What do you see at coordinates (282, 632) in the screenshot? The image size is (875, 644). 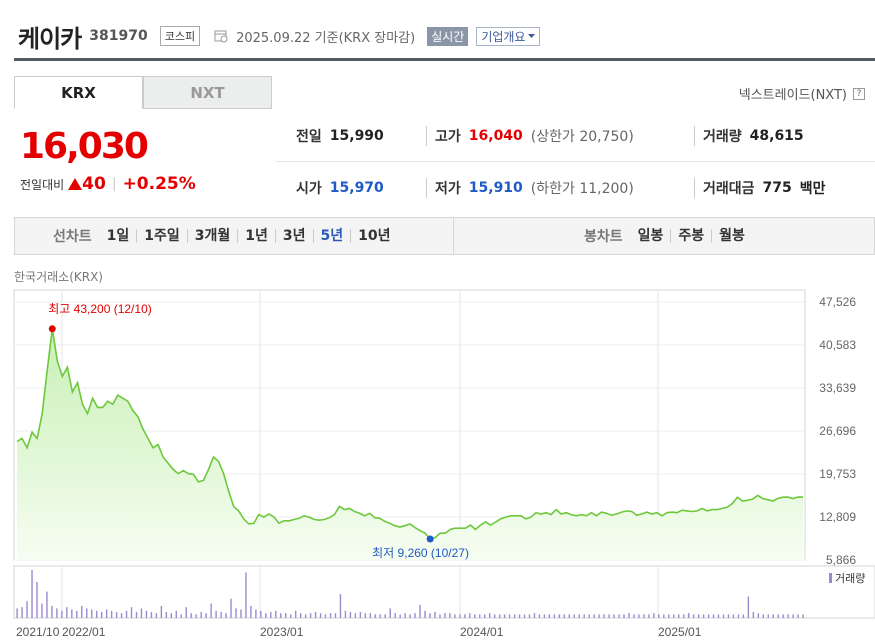 I see `x-tick-label: 2023/01` at bounding box center [282, 632].